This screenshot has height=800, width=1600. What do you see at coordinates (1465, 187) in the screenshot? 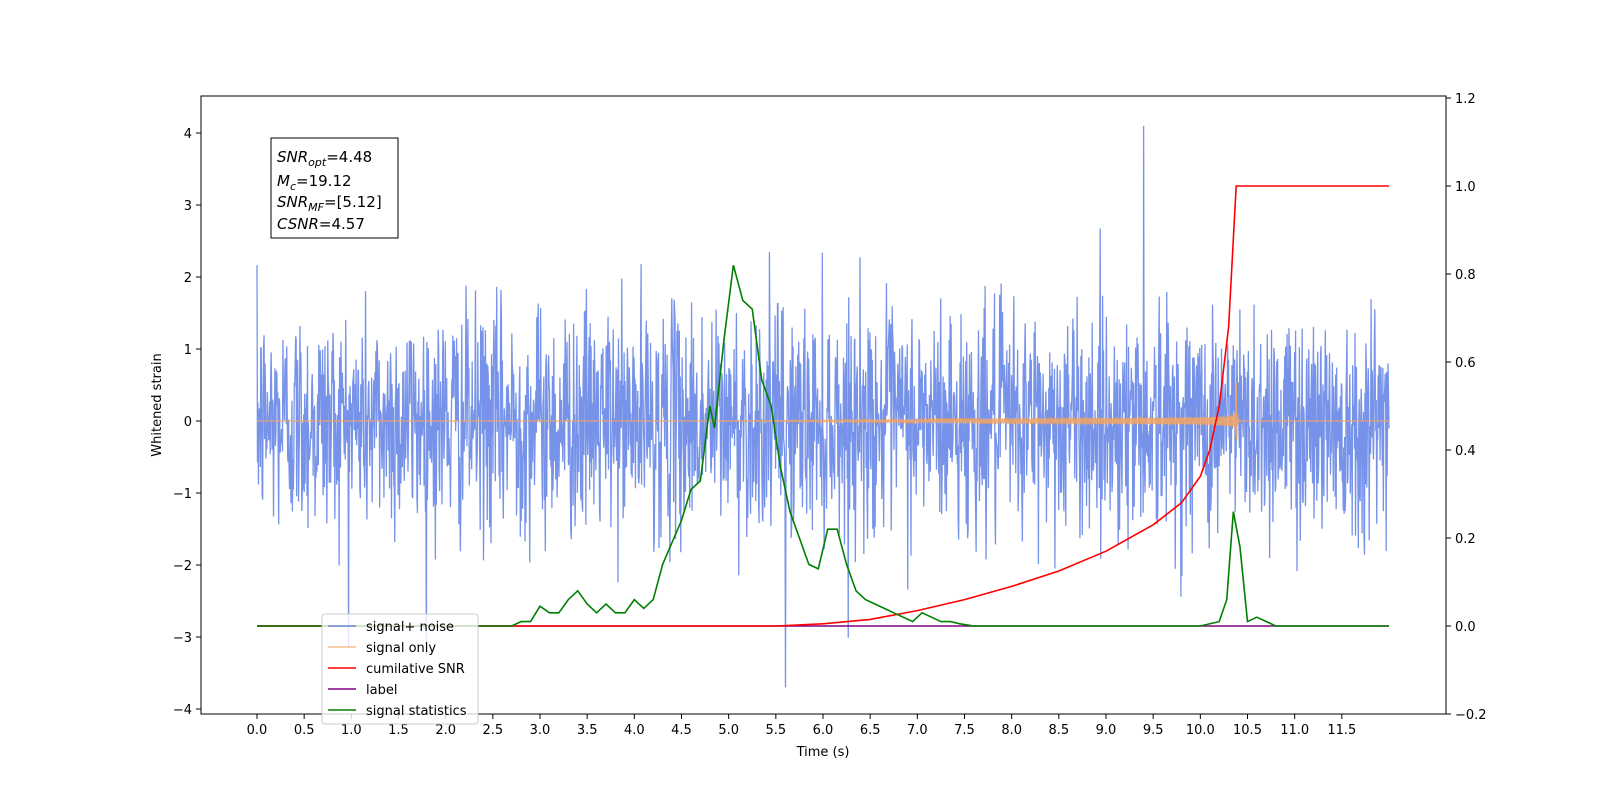
I see `y2-tick-label: 1.0` at bounding box center [1465, 187].